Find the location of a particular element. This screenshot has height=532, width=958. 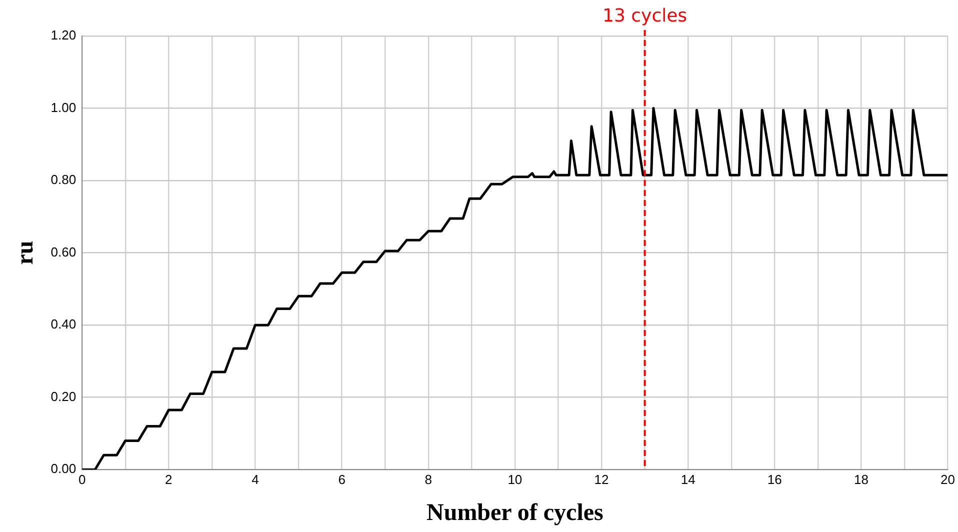

y-tick-label: 0.00 is located at coordinates (63, 468).